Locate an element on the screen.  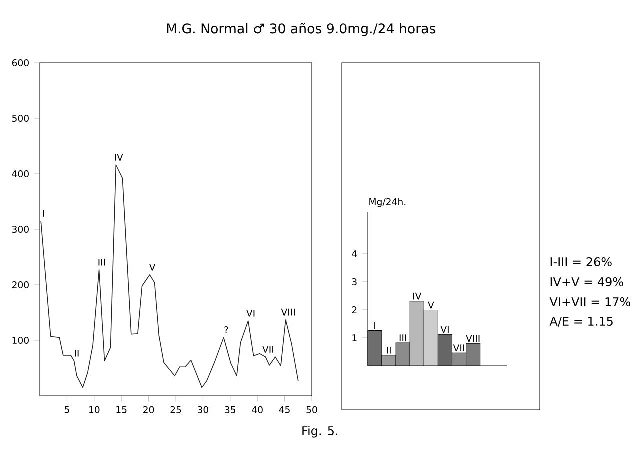
y-tick-label: 500 is located at coordinates (20, 118).